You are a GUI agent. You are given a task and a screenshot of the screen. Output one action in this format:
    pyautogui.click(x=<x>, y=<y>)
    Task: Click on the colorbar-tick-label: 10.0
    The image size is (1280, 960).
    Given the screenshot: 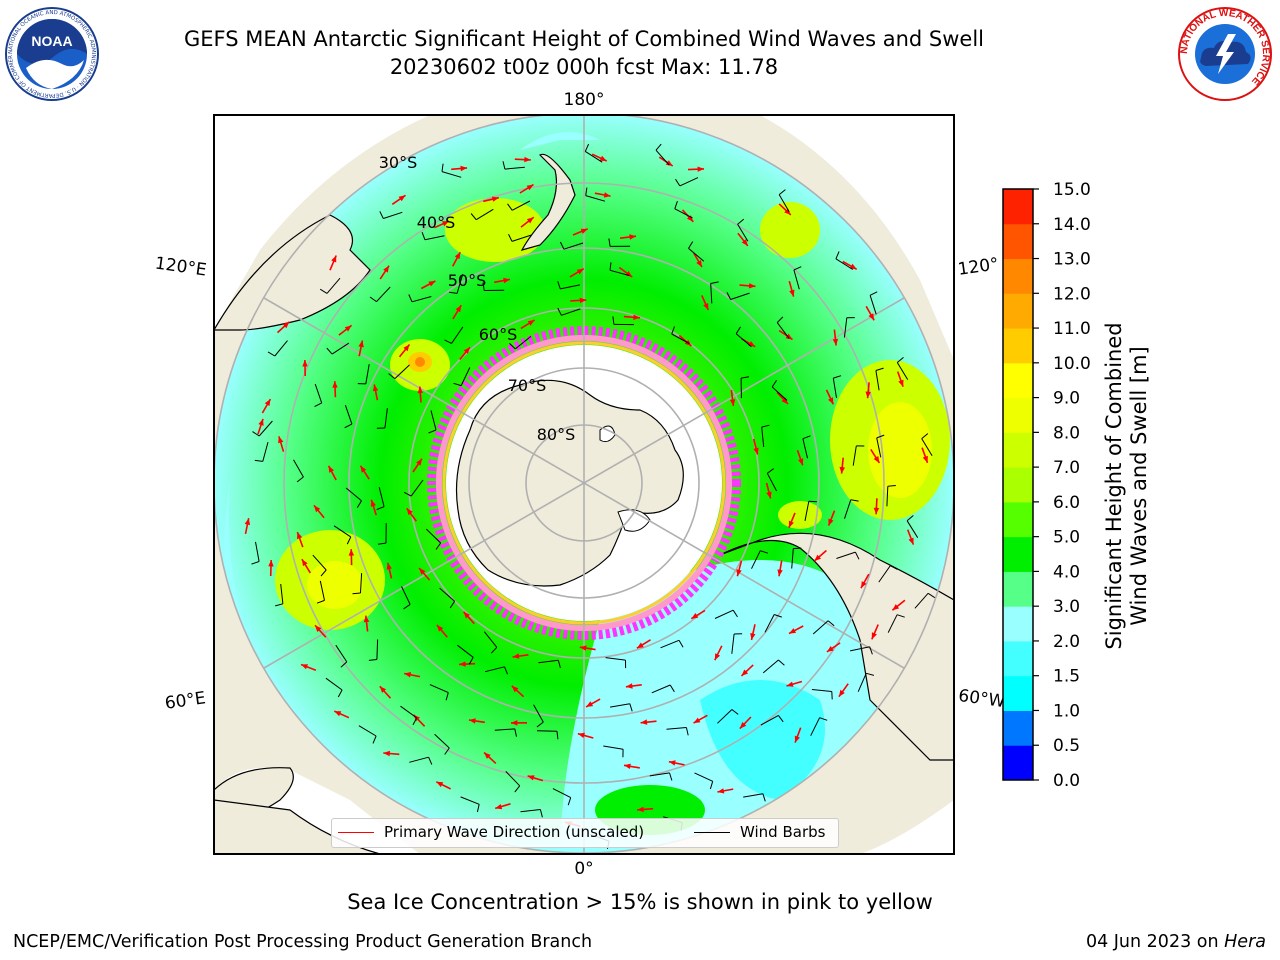 What is the action you would take?
    pyautogui.click(x=1072, y=364)
    